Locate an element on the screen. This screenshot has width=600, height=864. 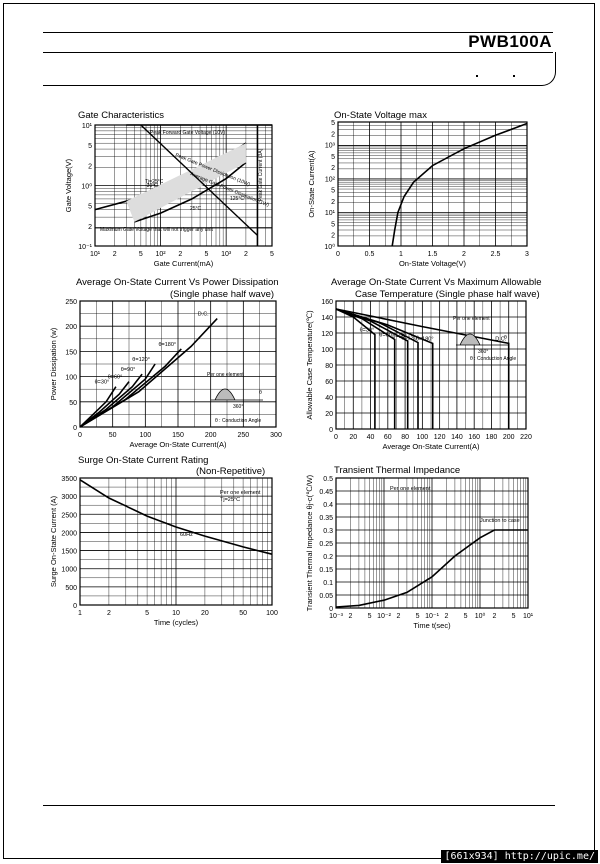
series-label: θ=120° is located at coordinates (410, 339).